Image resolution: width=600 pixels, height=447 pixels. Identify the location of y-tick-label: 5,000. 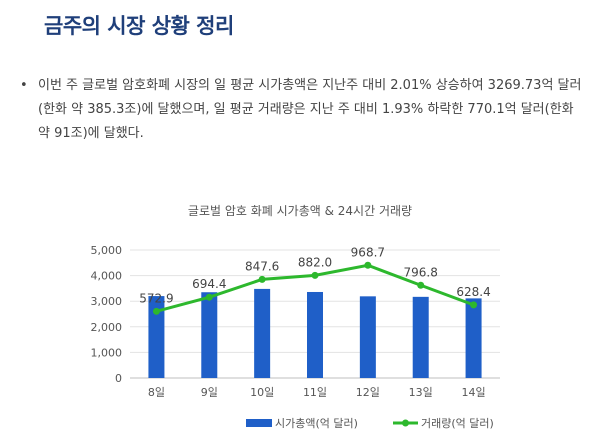
(107, 250).